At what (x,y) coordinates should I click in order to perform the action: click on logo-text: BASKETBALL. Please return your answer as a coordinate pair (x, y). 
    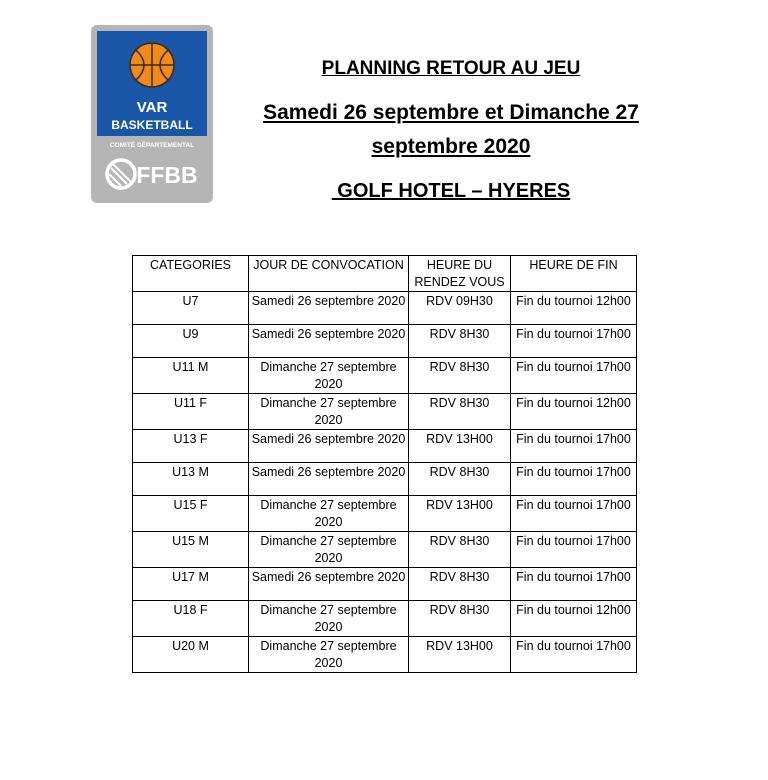
    Looking at the image, I should click on (151, 125).